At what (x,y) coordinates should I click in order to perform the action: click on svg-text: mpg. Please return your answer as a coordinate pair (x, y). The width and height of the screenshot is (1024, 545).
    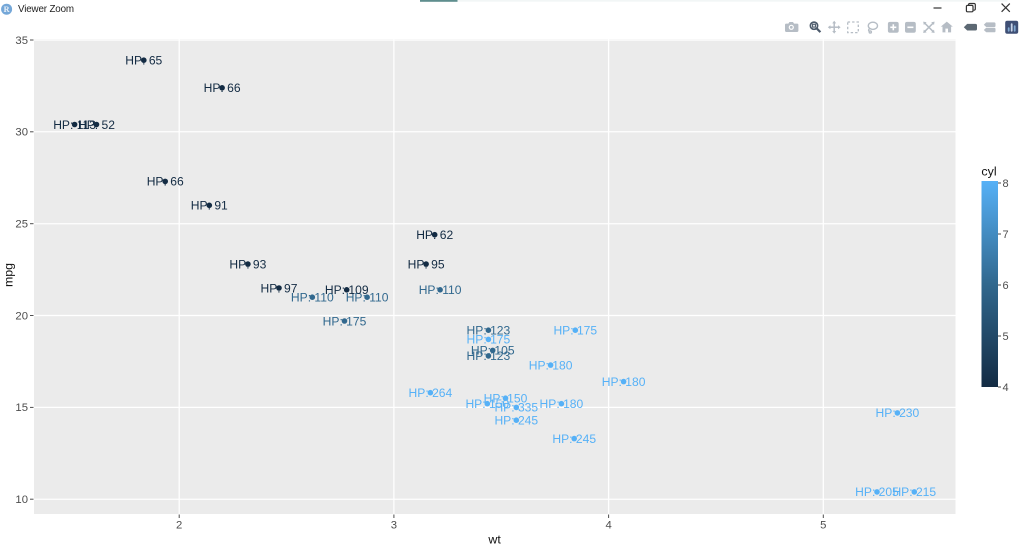
    Looking at the image, I should click on (9, 275).